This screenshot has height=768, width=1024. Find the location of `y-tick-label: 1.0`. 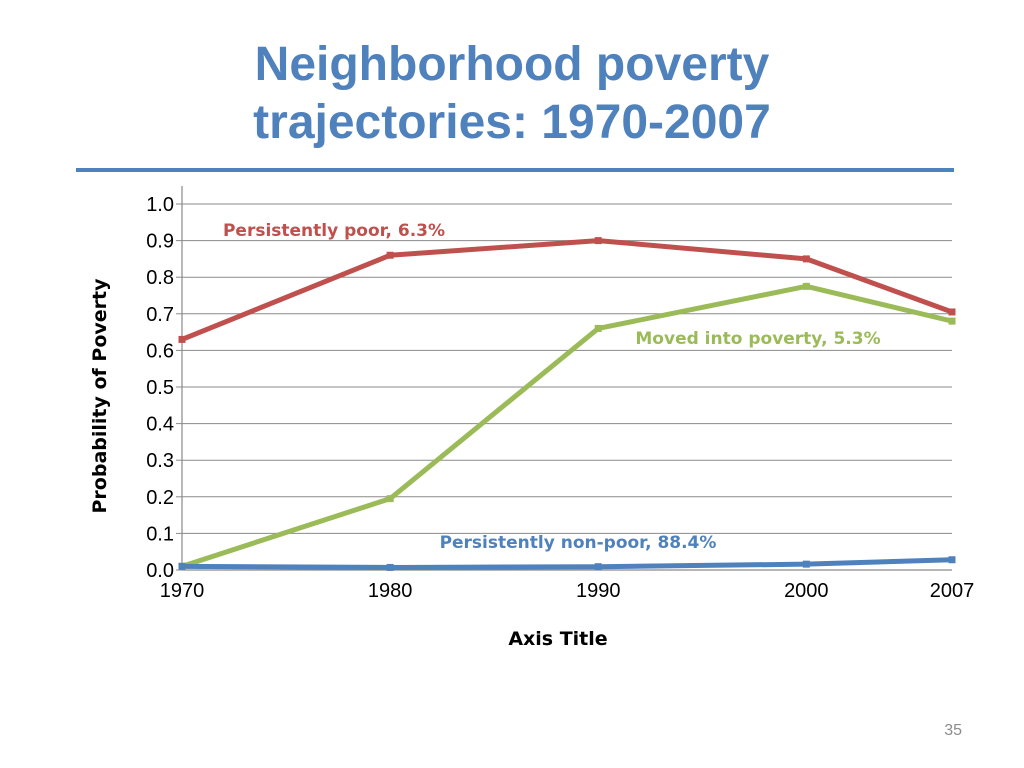

y-tick-label: 1.0 is located at coordinates (160, 205).